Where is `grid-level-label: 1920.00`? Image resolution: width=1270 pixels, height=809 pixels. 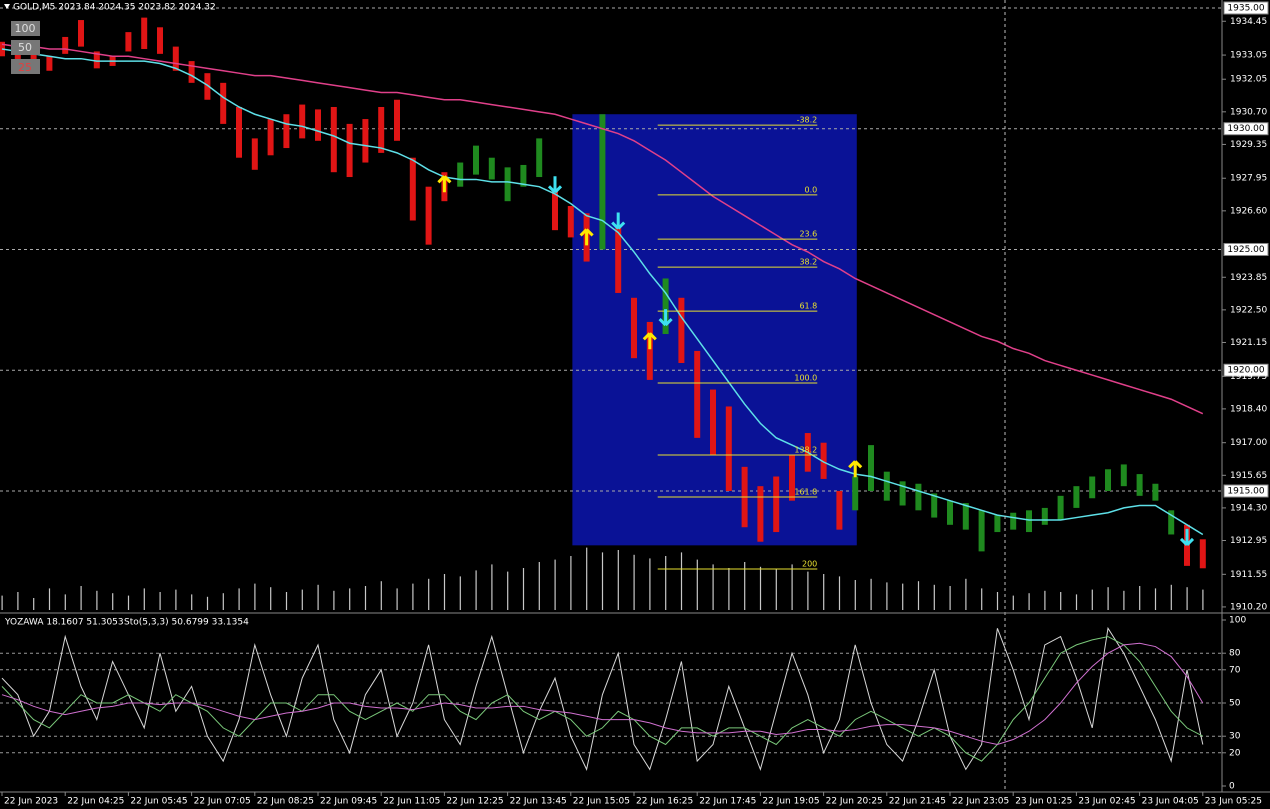
grid-level-label: 1920.00 is located at coordinates (1245, 371).